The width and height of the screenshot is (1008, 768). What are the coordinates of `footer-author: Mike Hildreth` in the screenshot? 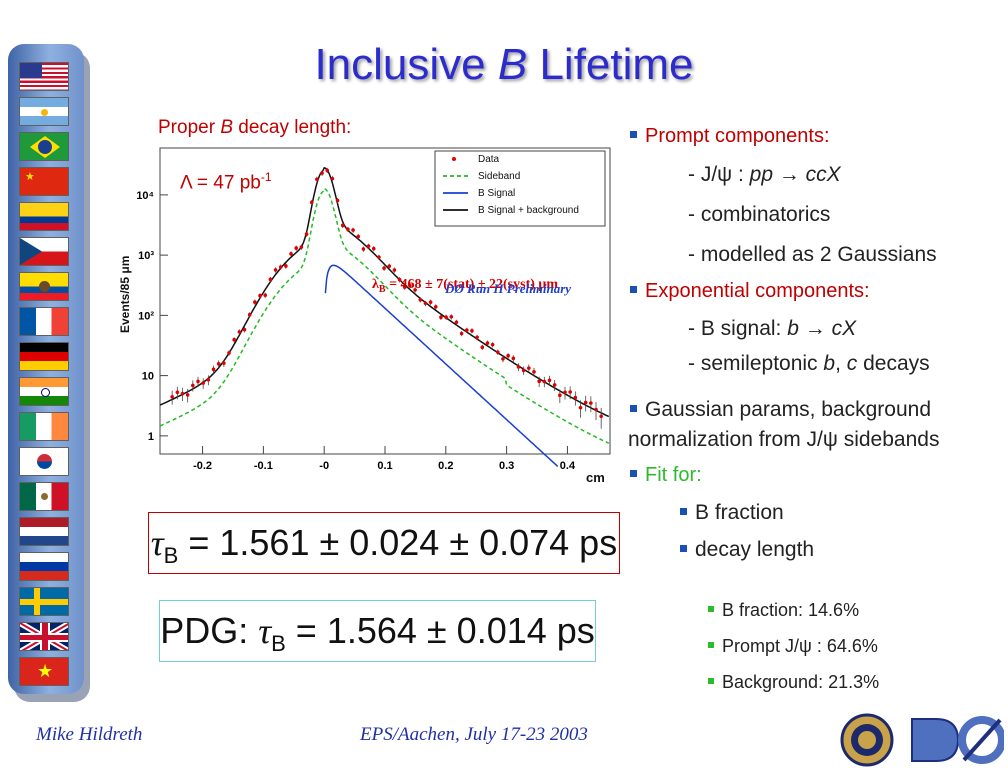 It's located at (89, 734).